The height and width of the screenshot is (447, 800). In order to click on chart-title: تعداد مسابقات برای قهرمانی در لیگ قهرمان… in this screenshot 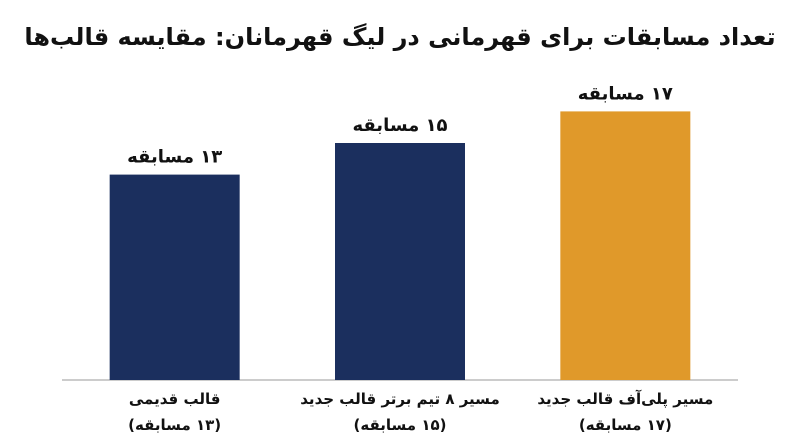, I will do `click(399, 37)`.